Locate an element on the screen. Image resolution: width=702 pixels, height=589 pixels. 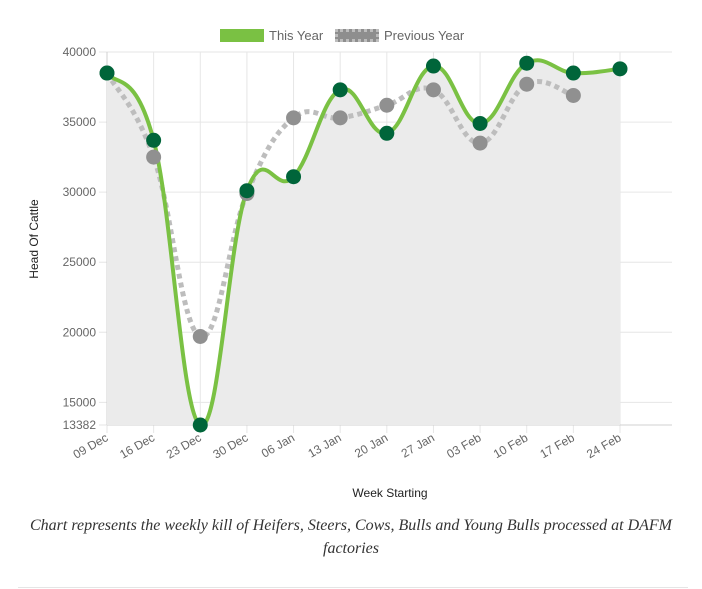
legend-swatch-this-year is located at coordinates (242, 35).